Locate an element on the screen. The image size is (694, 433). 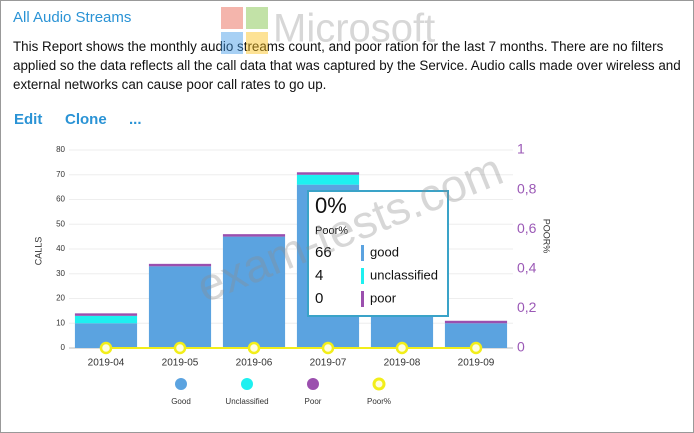
watermark: Microsoft is located at coordinates (354, 29).